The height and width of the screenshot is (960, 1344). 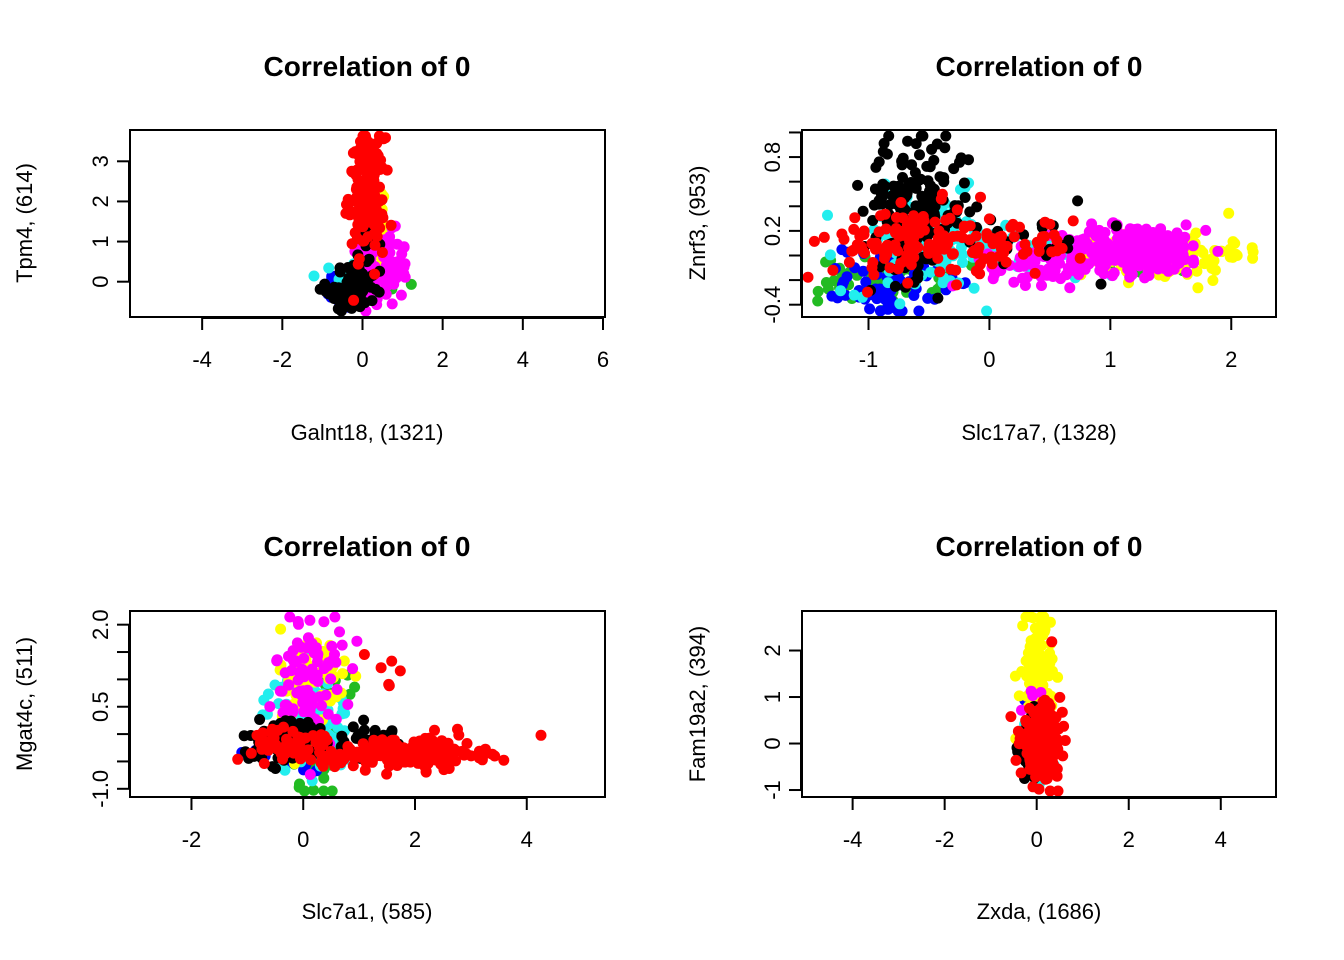 I want to click on chart-title: Correlation of 0, so click(x=1039, y=66).